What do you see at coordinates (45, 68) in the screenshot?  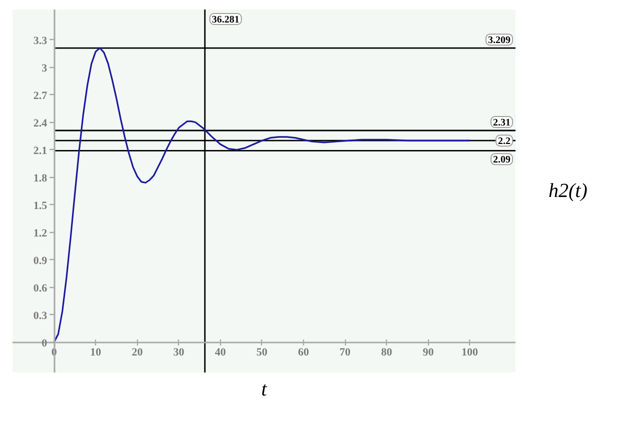 I see `y-tick-label: 3` at bounding box center [45, 68].